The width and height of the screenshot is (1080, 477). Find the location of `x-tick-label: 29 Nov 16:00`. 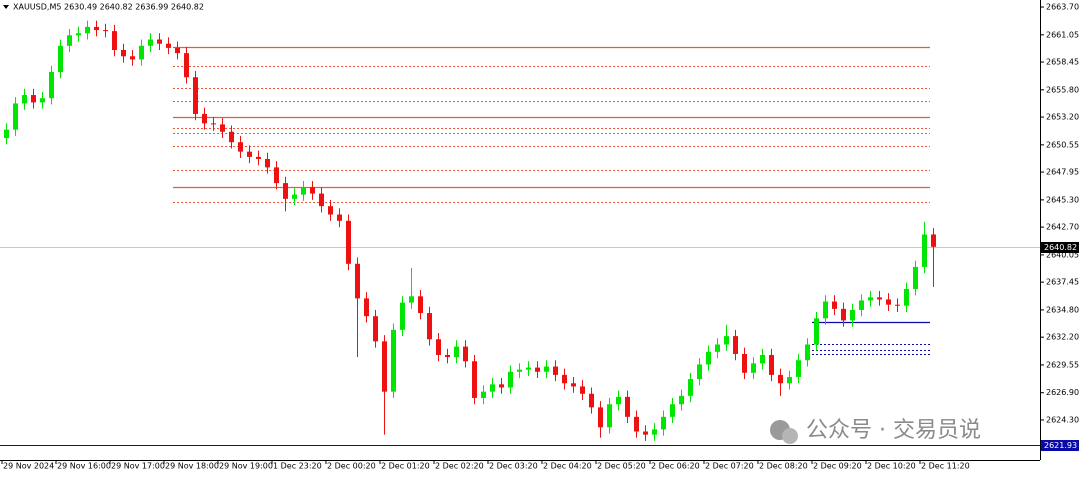

x-tick-label: 29 Nov 16:00 is located at coordinates (84, 466).